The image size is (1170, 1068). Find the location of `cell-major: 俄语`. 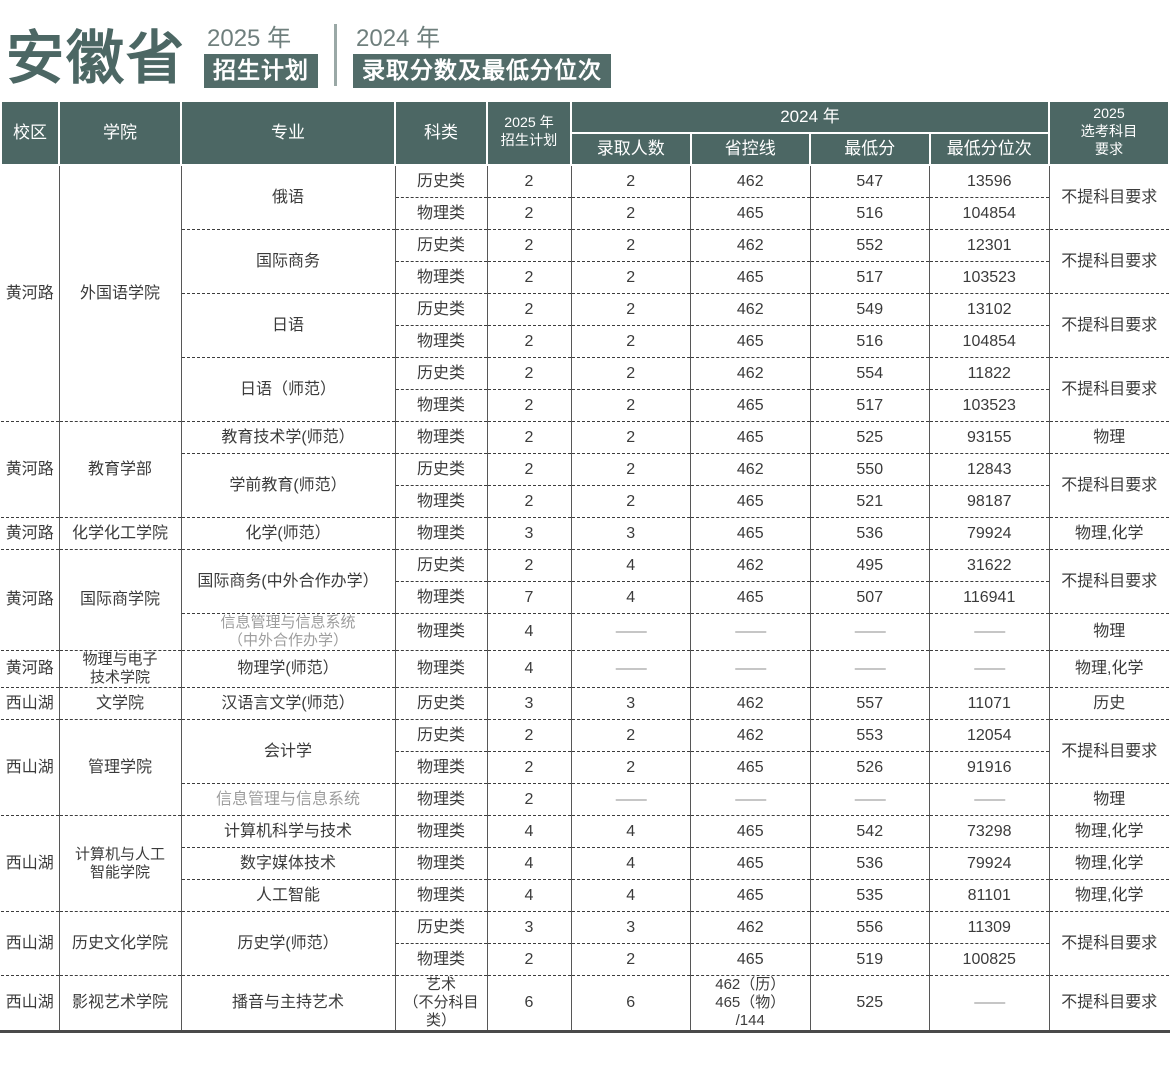

cell-major: 俄语 is located at coordinates (288, 197).